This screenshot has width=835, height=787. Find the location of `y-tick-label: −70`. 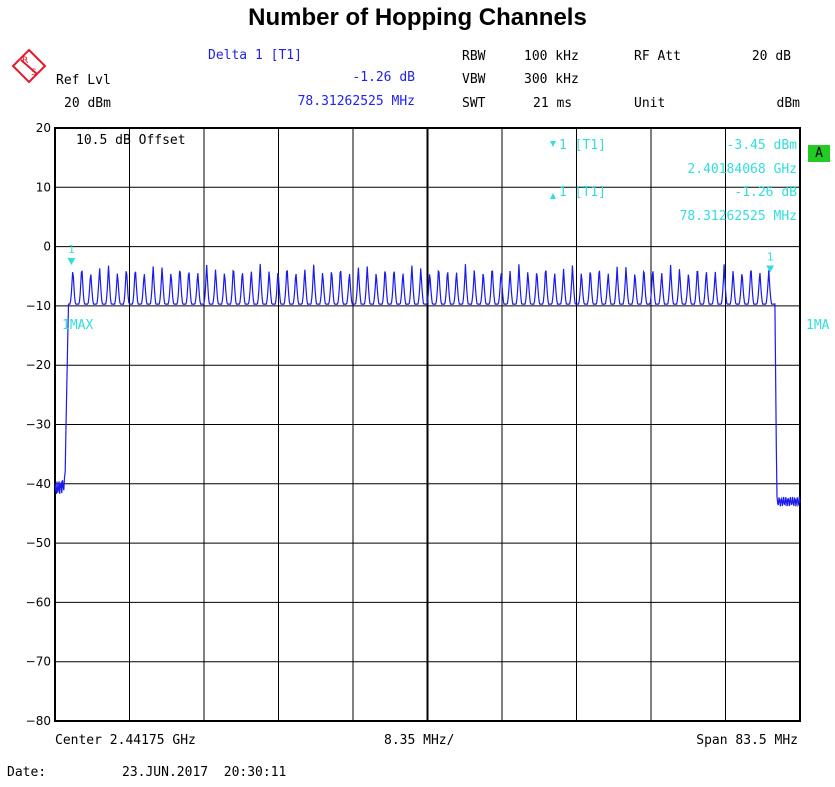

y-tick-label: −70 is located at coordinates (38, 662).